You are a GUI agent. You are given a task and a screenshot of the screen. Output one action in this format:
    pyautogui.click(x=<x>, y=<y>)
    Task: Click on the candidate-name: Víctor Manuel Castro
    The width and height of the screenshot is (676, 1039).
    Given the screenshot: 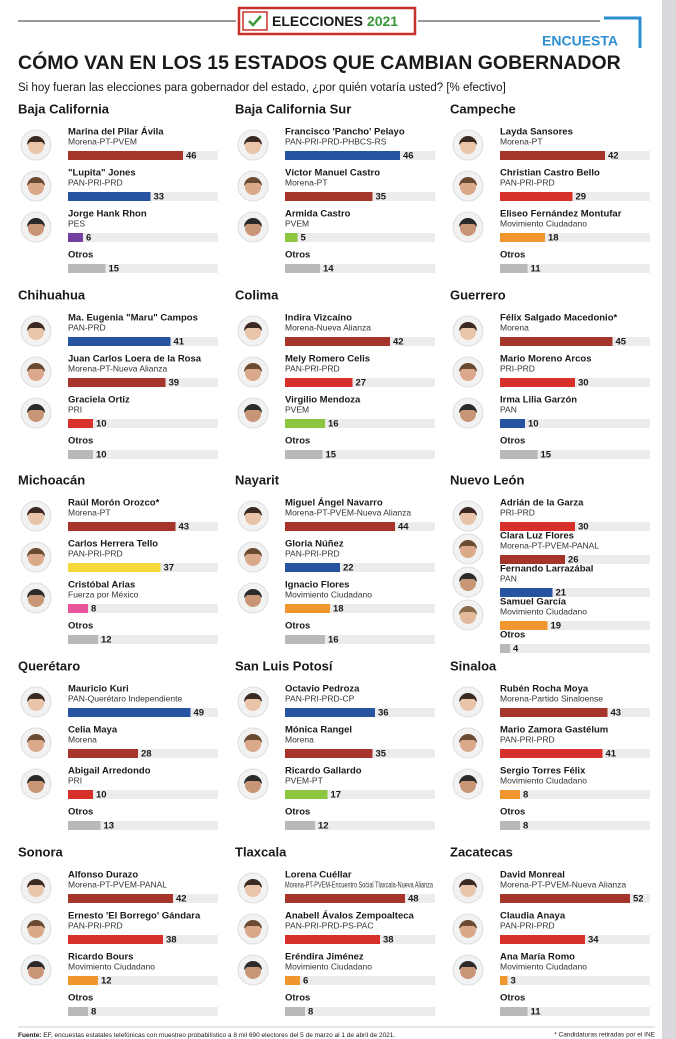 What is the action you would take?
    pyautogui.click(x=332, y=173)
    